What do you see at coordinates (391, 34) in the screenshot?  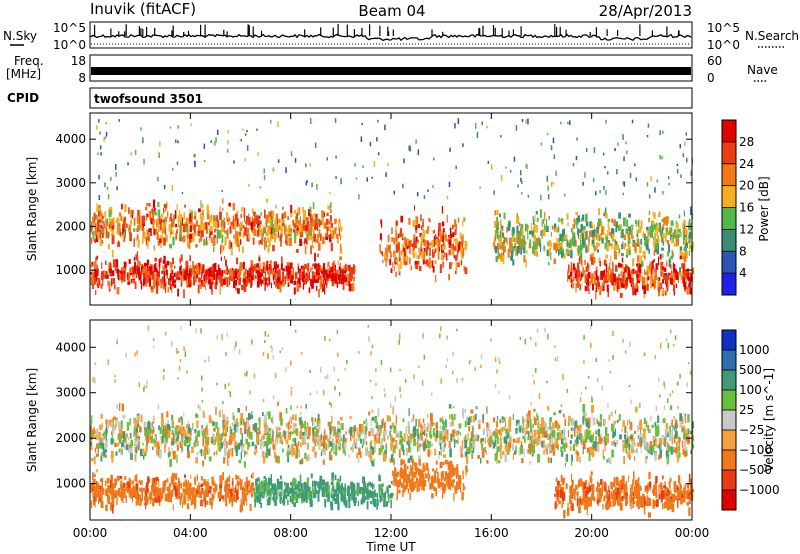 I see `nsky-trace` at bounding box center [391, 34].